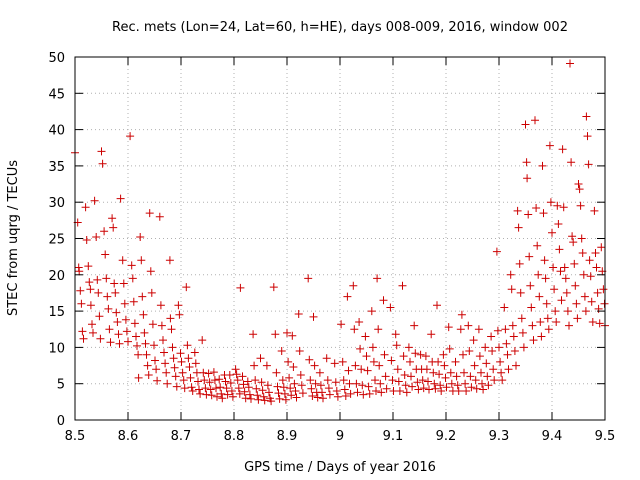 Image resolution: width=640 pixels, height=480 pixels. Describe the element at coordinates (56, 131) in the screenshot. I see `y-tick-label: 40` at that location.